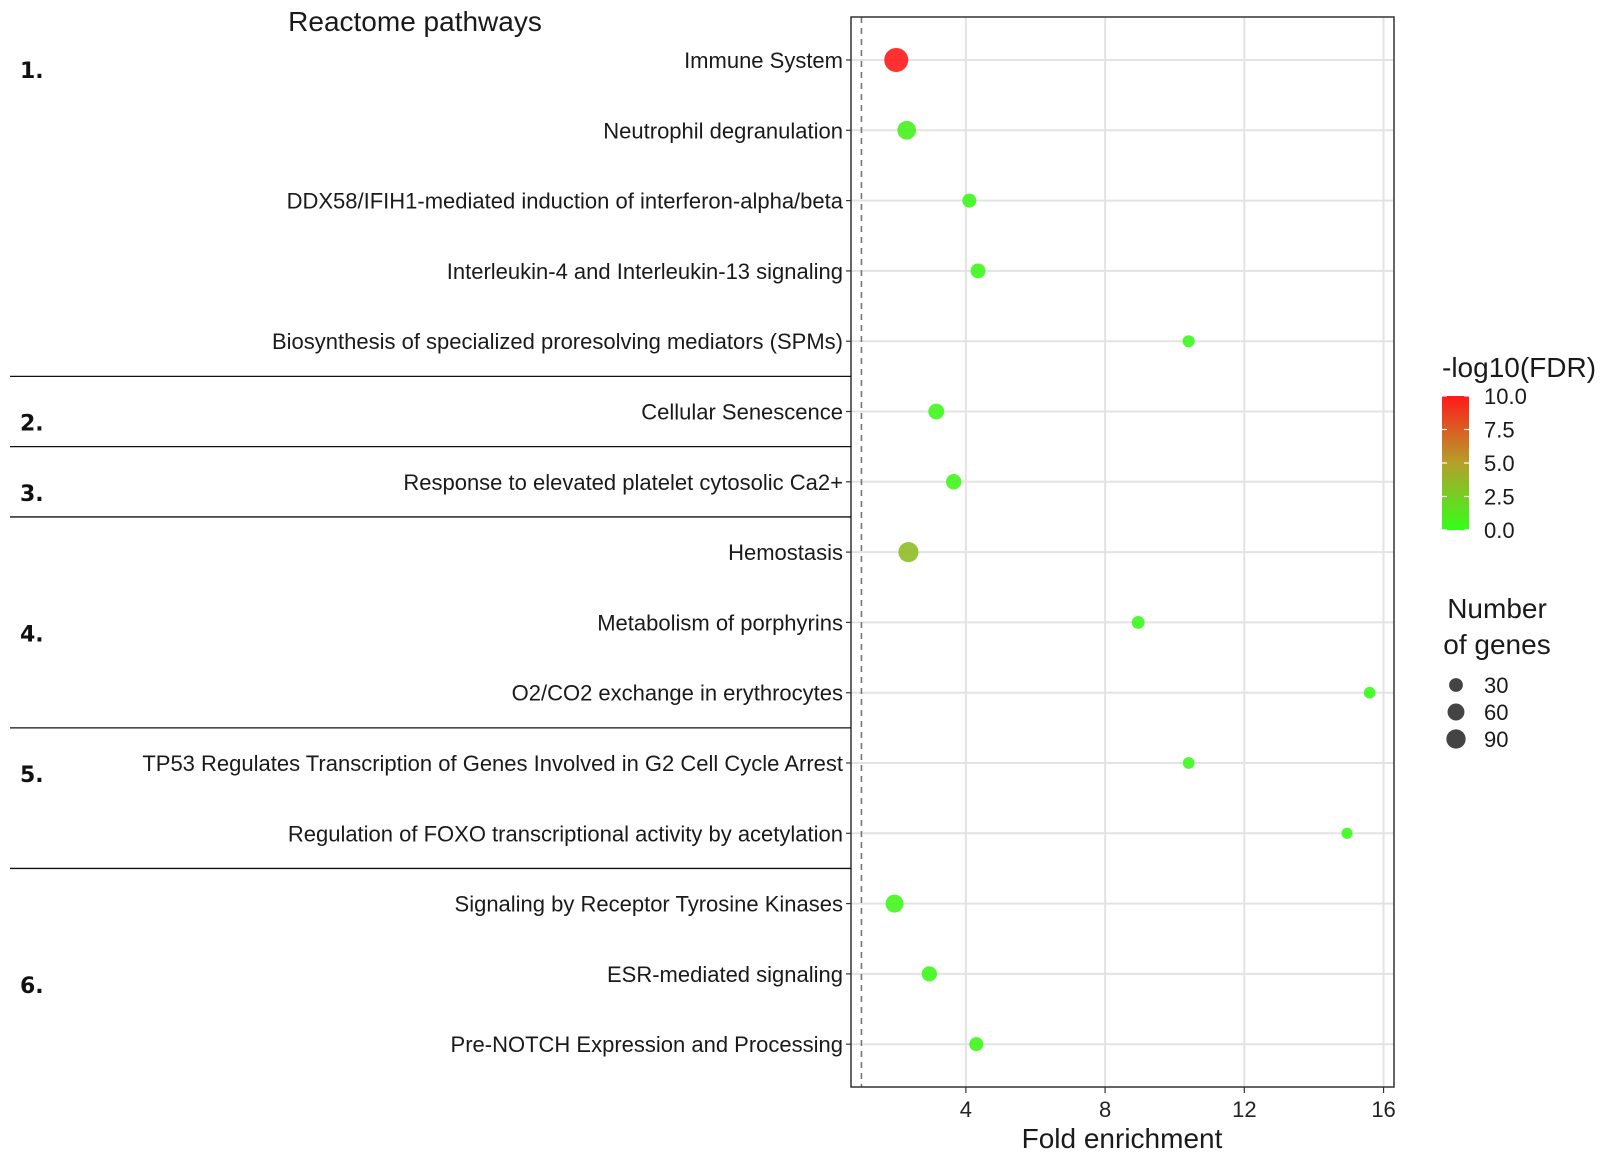 This screenshot has height=1158, width=1616. Describe the element at coordinates (1122, 1138) in the screenshot. I see `x-axis-title: Fold enrichment` at that location.